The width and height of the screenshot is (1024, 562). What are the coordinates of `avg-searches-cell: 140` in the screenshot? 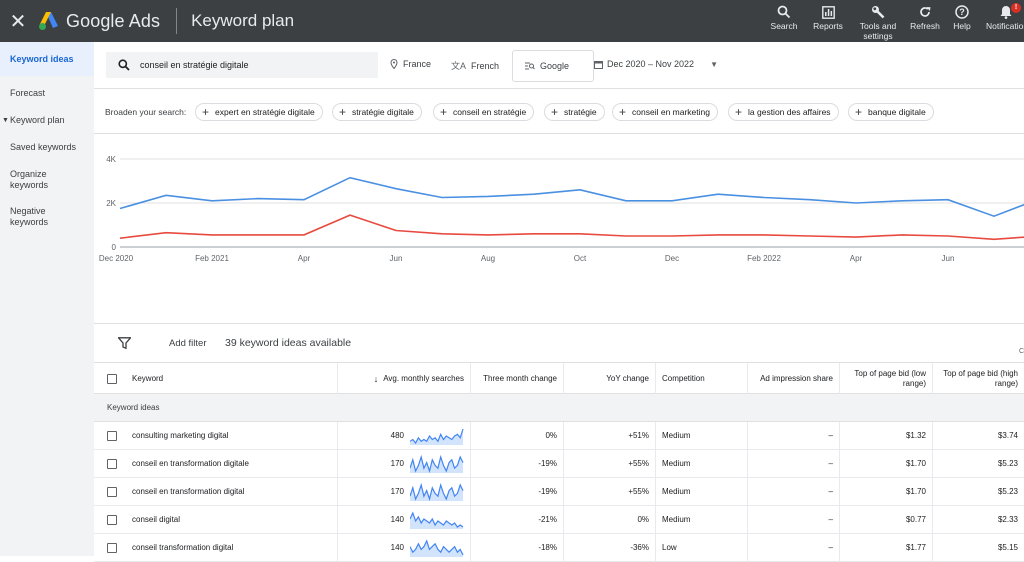 It's located at (403, 547).